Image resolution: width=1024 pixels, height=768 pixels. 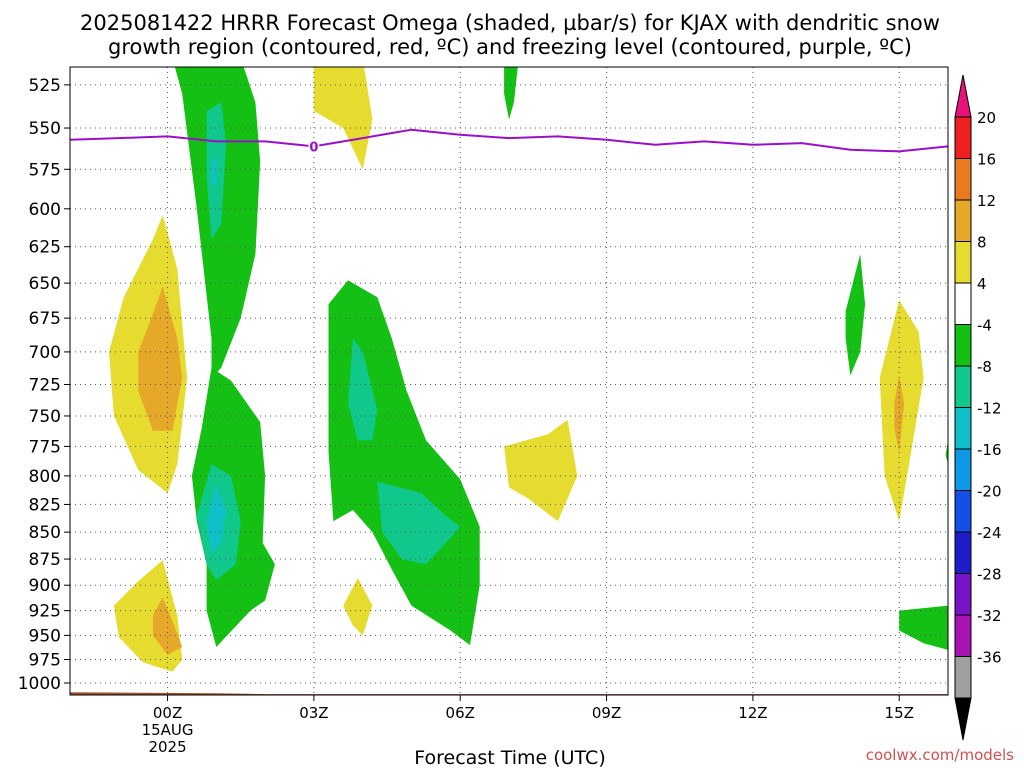 I want to click on y-tick-label: 850, so click(x=45, y=533).